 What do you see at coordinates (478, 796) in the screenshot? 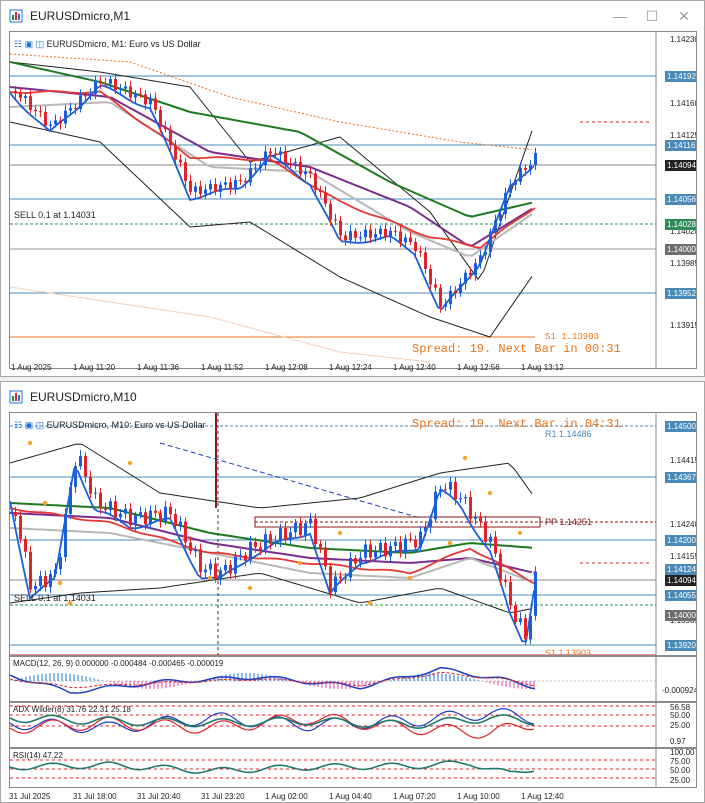
I see `time-tick: 1 Aug 10:00` at bounding box center [478, 796].